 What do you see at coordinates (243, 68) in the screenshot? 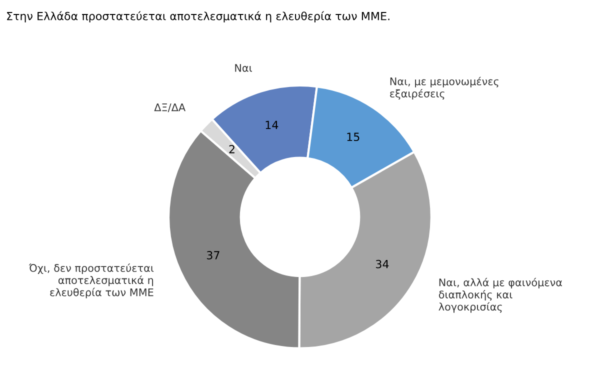
I see `slice-label: Ναι` at bounding box center [243, 68].